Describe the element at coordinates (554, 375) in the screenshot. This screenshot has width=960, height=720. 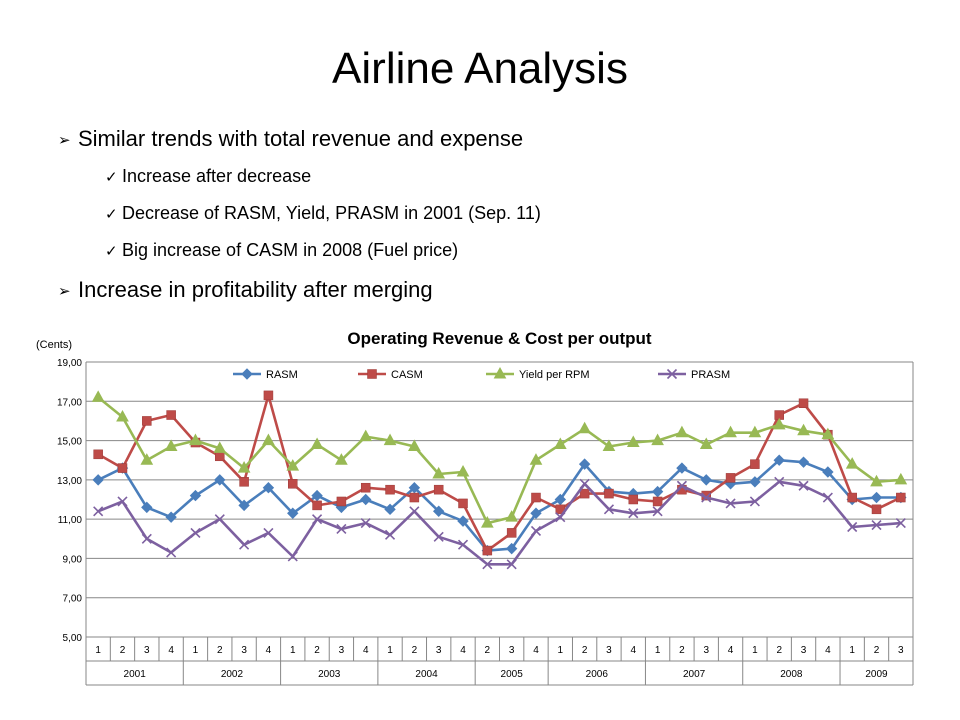
I see `legend-label: Yield per RPM` at that location.